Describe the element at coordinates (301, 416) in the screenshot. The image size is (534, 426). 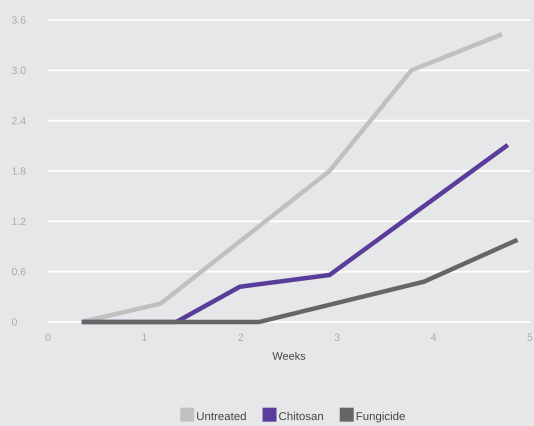
I see `legend-label: Chitosan` at that location.